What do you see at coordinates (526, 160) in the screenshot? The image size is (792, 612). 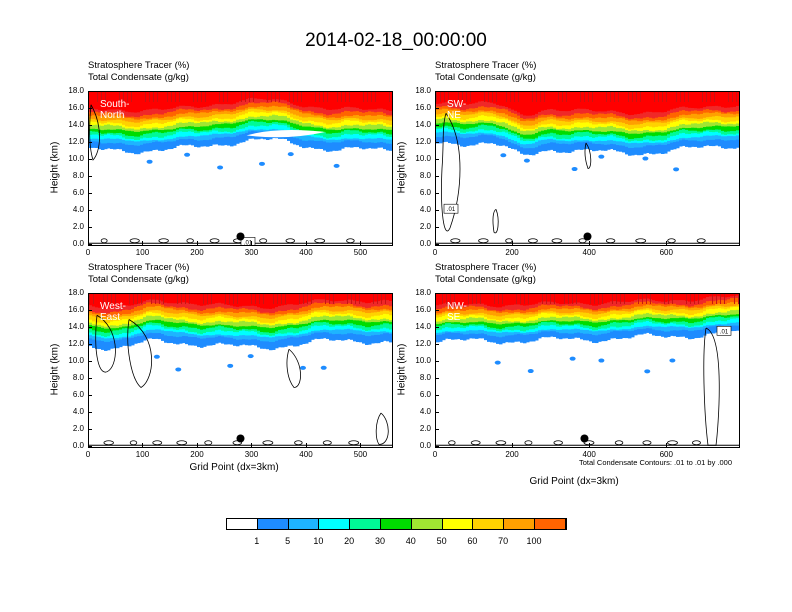 I see `cloud-patch` at bounding box center [526, 160].